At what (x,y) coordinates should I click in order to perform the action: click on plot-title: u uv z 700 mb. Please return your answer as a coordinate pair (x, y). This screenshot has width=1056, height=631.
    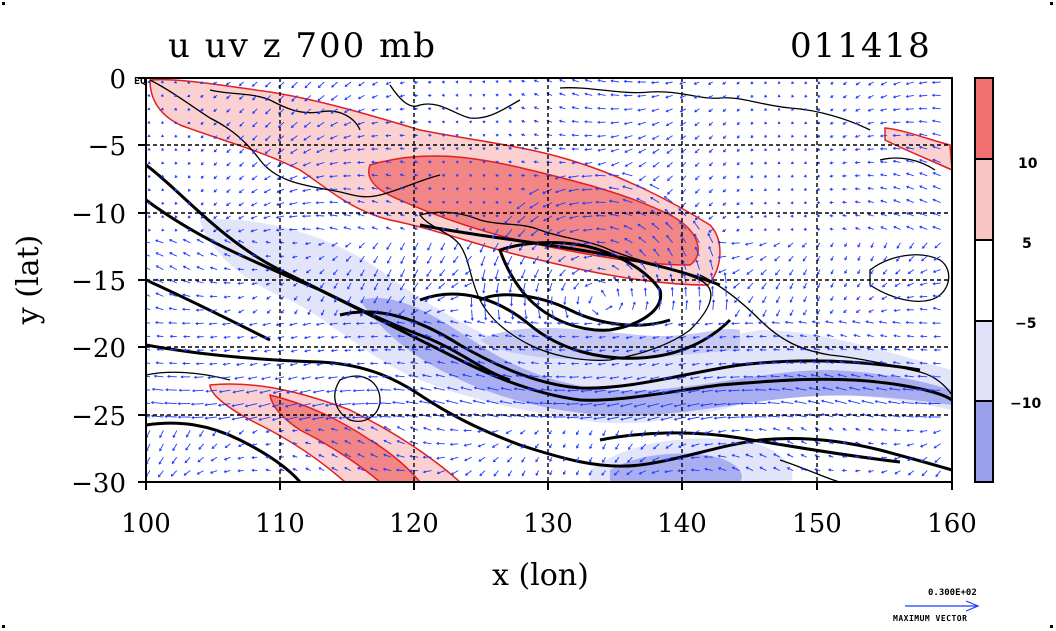
    Looking at the image, I should click on (303, 46).